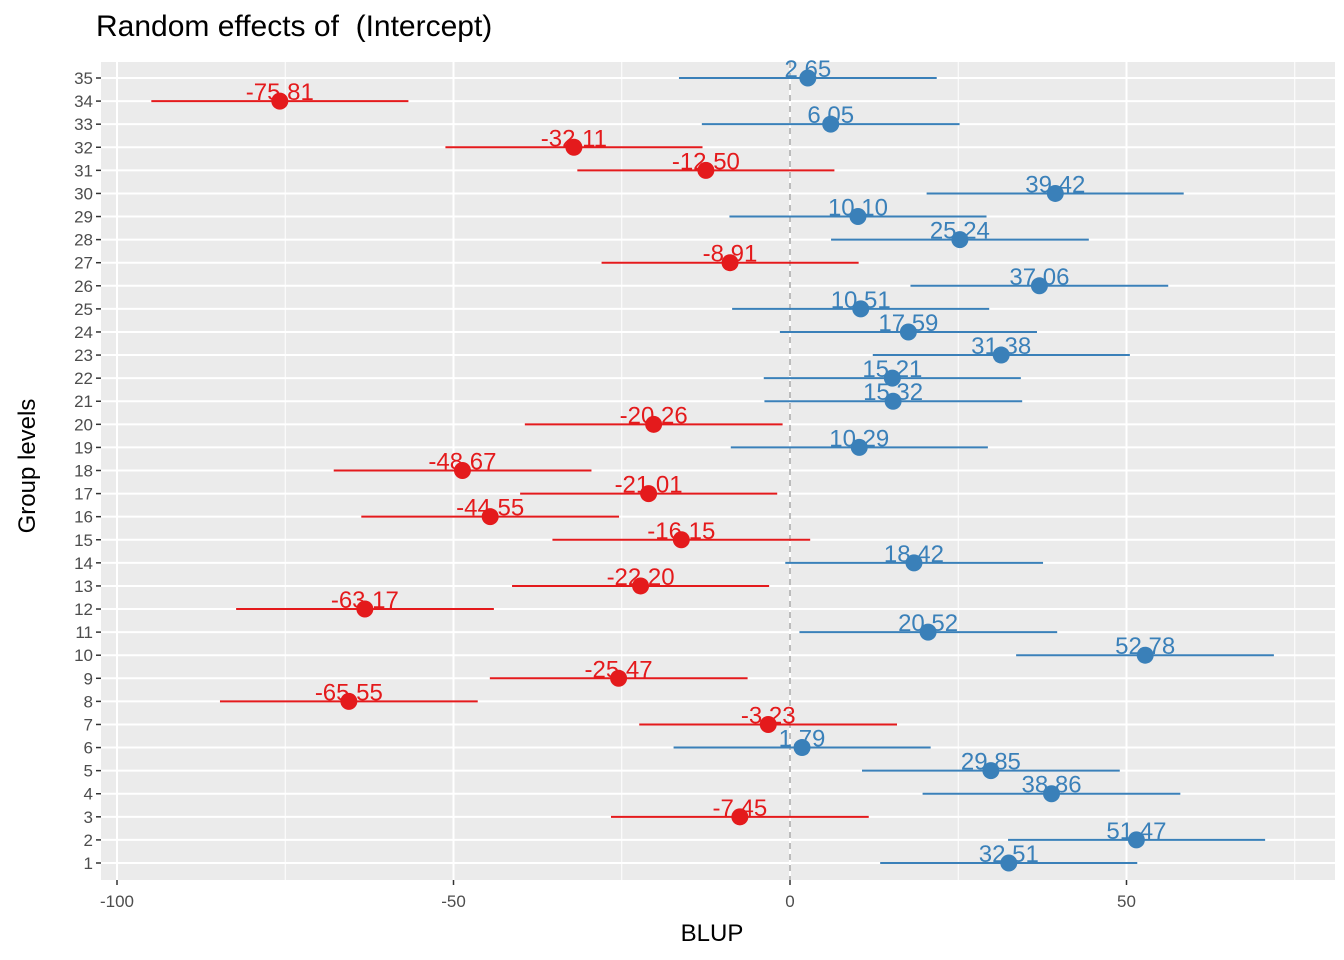 The image size is (1344, 960). I want to click on x-tick-label: 50, so click(1126, 901).